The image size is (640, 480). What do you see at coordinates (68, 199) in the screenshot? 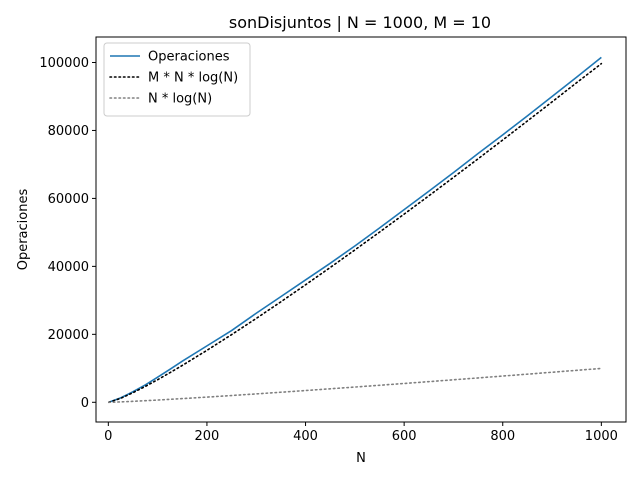
I see `y-tick-label: 60000` at bounding box center [68, 199].